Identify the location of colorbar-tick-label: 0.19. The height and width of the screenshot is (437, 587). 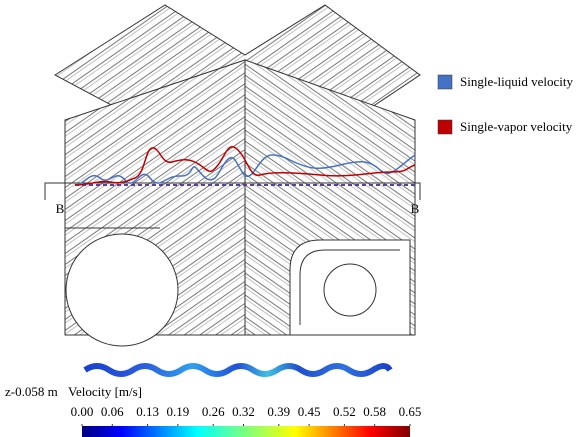
(178, 411).